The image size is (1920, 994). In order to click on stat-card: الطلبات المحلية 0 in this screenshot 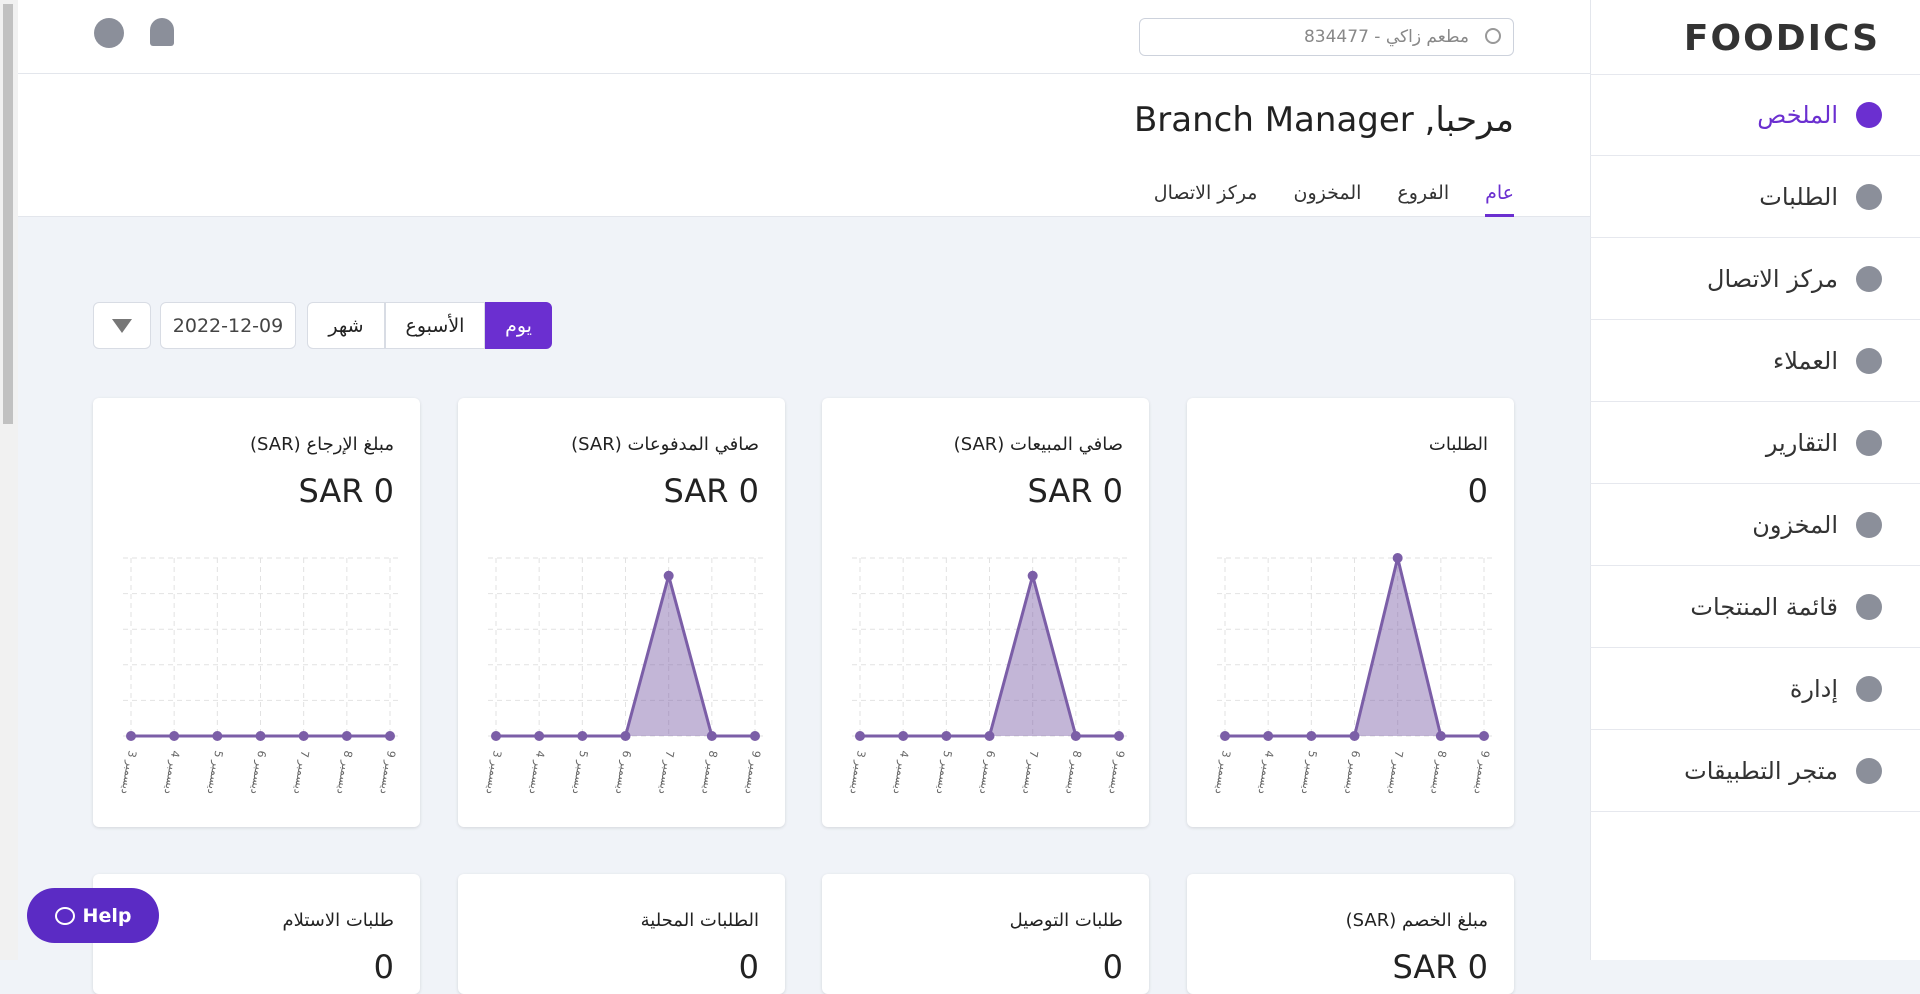, I will do `click(621, 934)`.